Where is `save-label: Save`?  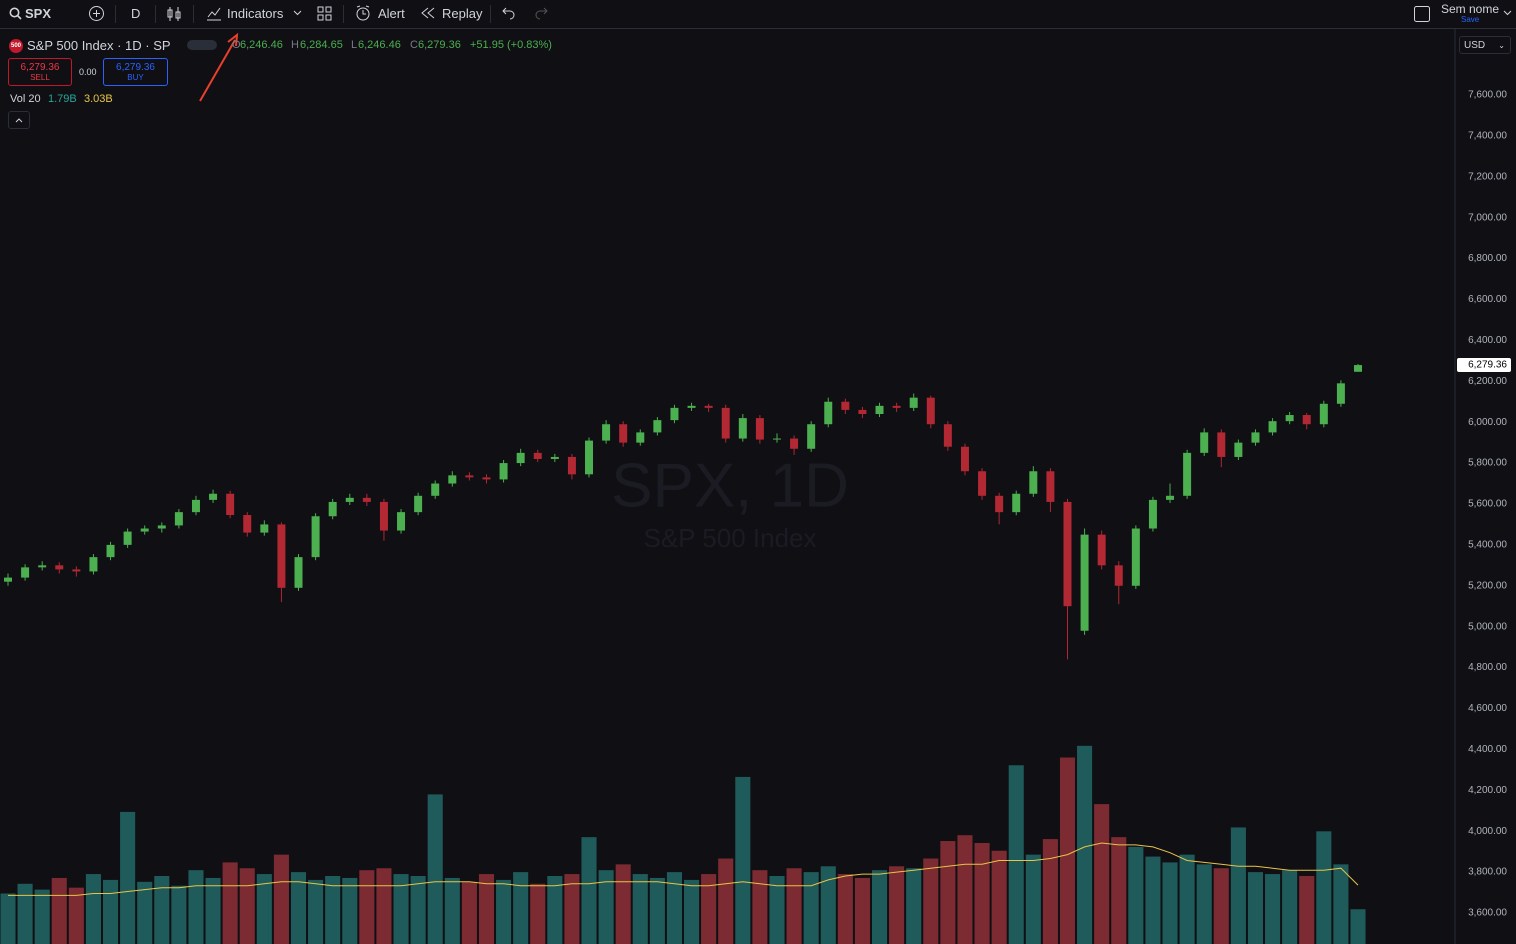
save-label: Save is located at coordinates (1470, 19).